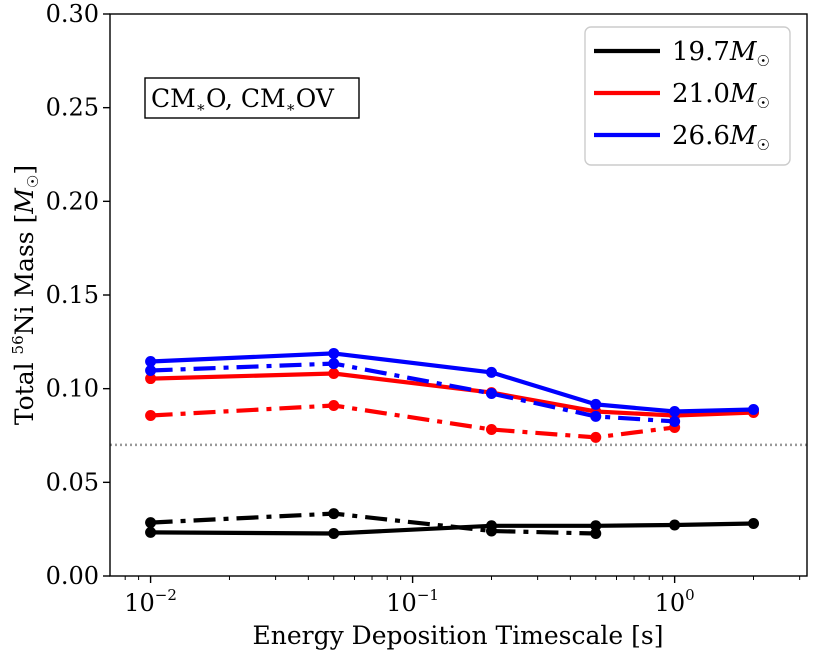  What do you see at coordinates (675, 601) in the screenshot?
I see `x-tick-label: 10⁰` at bounding box center [675, 601].